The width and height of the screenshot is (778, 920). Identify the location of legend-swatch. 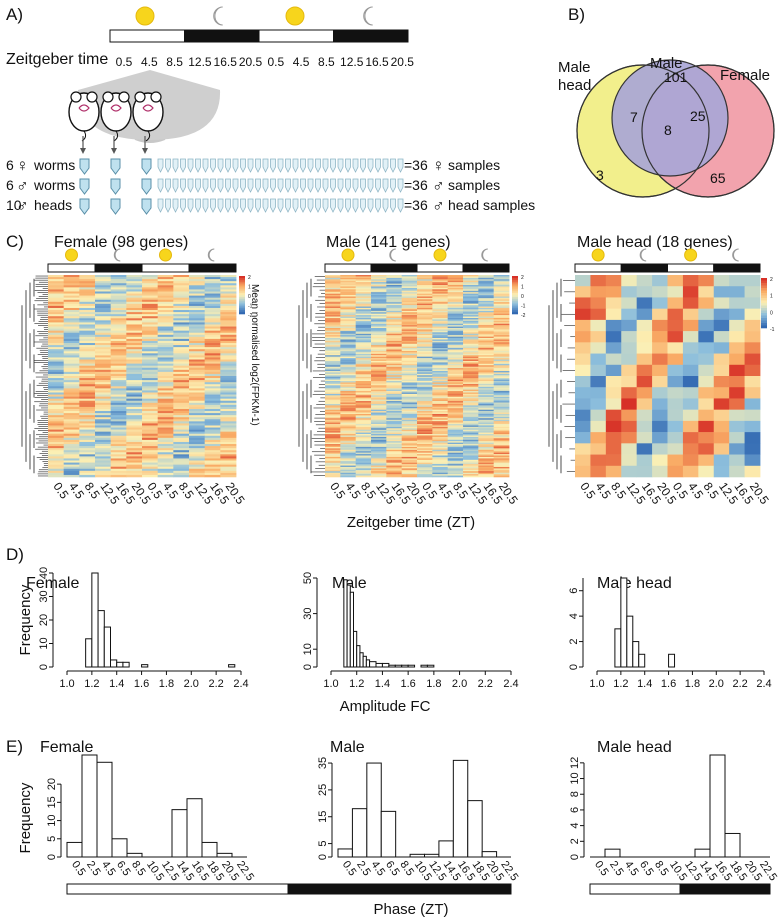
(242, 303).